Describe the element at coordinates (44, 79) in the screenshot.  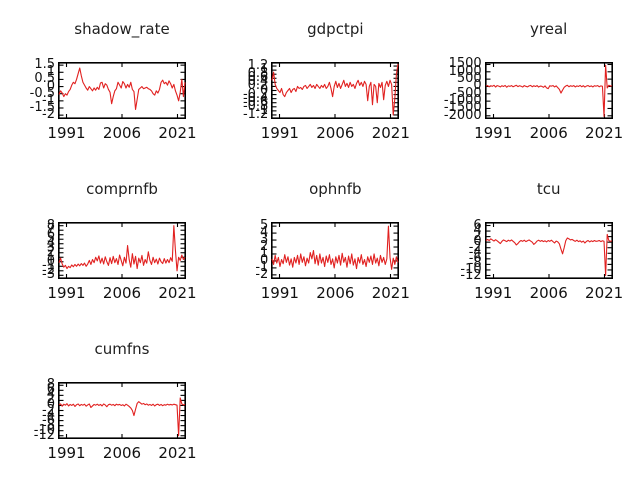
I see `y-tick-label: 0.5` at that location.